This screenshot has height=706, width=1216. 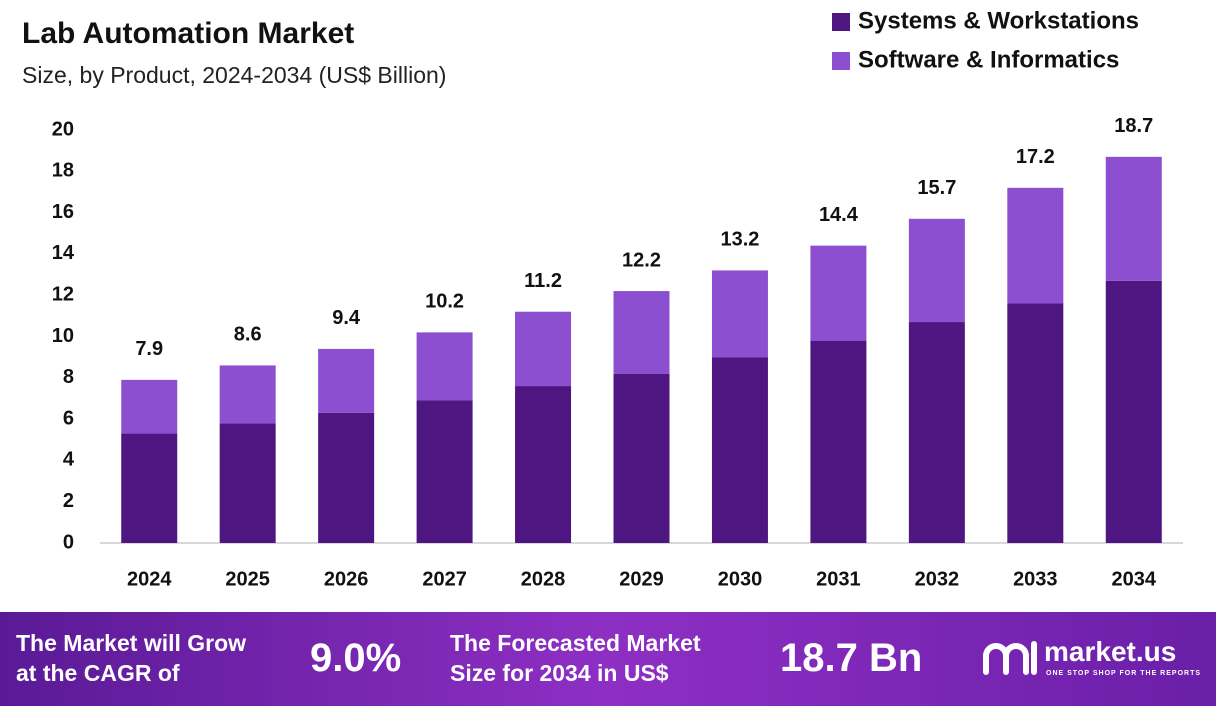 I want to click on logo-icon, so click(x=1010, y=658).